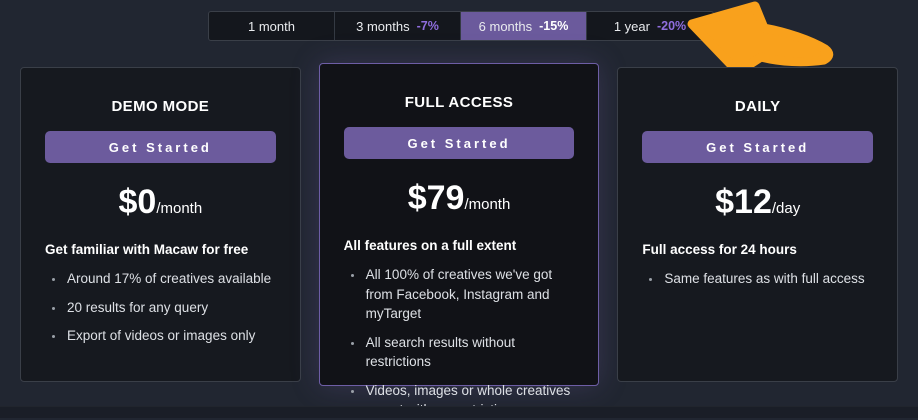 Image resolution: width=918 pixels, height=420 pixels. Describe the element at coordinates (671, 26) in the screenshot. I see `tab-discount-badge: -20%` at that location.